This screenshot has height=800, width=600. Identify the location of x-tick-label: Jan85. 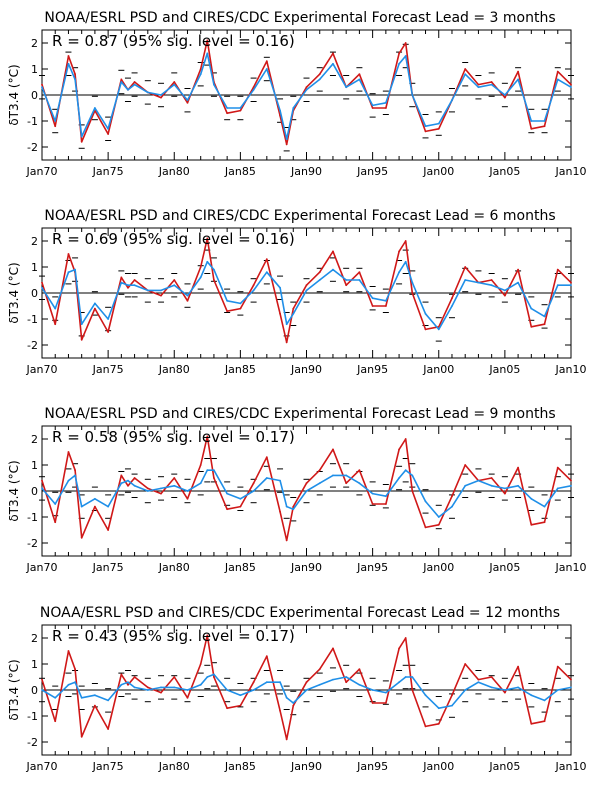
(240, 766).